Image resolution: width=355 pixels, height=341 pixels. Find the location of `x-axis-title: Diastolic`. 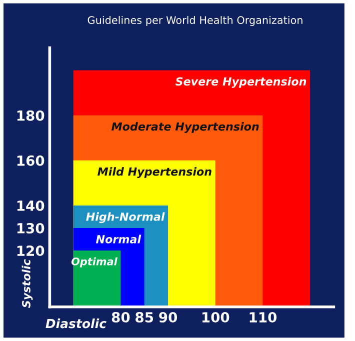

x-axis-title: Diastolic is located at coordinates (76, 323).